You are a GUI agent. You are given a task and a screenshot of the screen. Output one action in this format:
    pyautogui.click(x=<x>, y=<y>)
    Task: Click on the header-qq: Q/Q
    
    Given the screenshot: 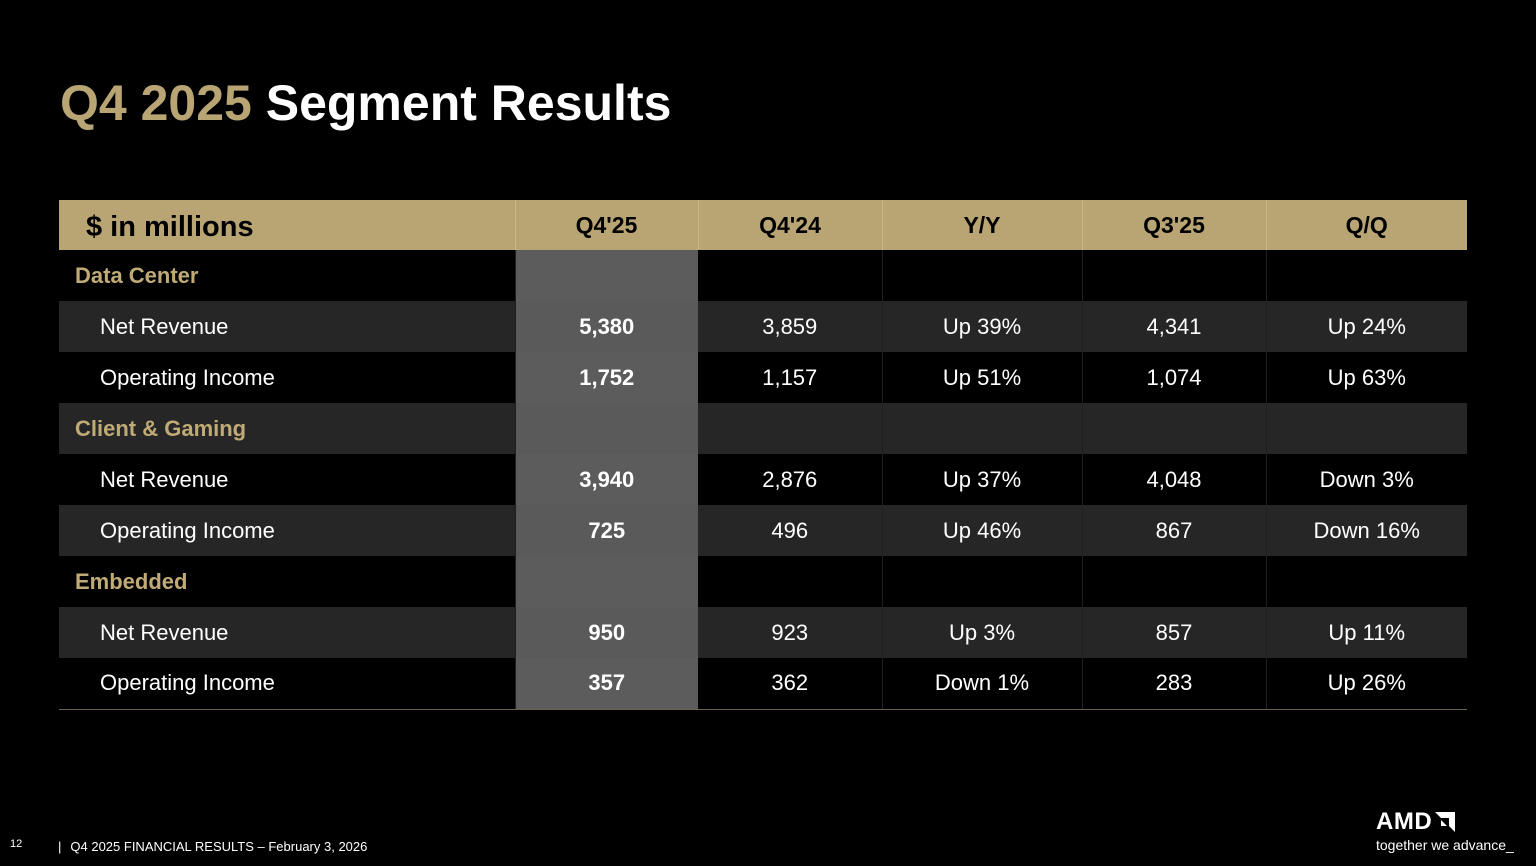 What is the action you would take?
    pyautogui.click(x=1366, y=225)
    